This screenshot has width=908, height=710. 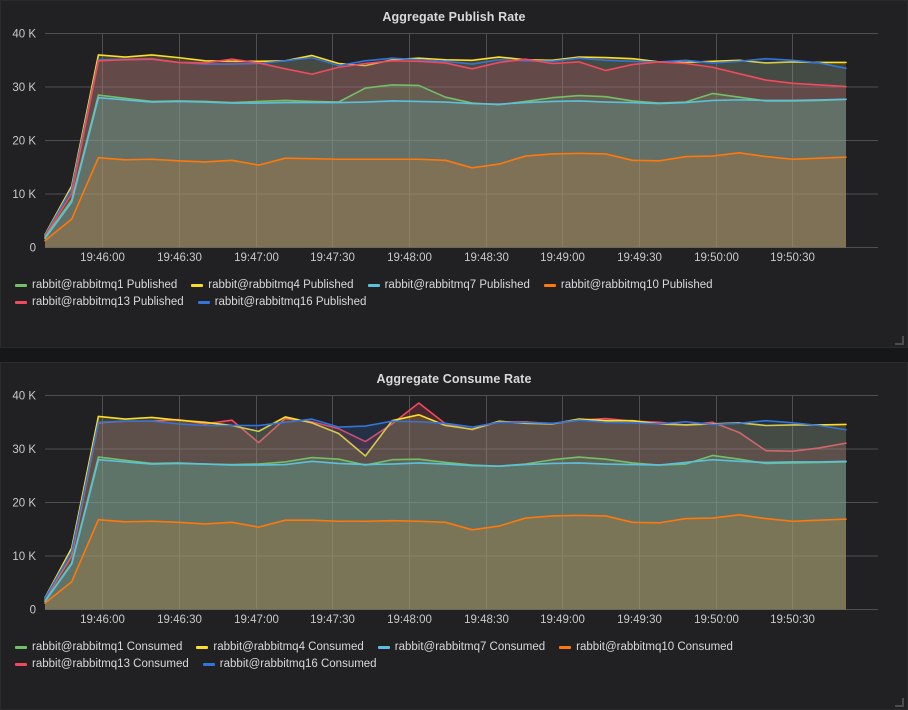 I want to click on legend-item-label: rabbit@rabbitmq13 Consumed, so click(x=110, y=664).